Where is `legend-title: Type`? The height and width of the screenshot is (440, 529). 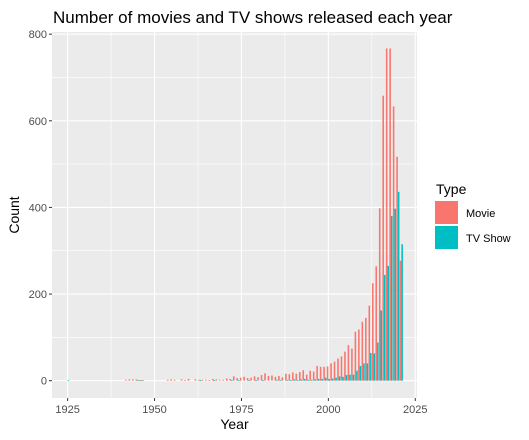
legend-title: Type is located at coordinates (451, 189).